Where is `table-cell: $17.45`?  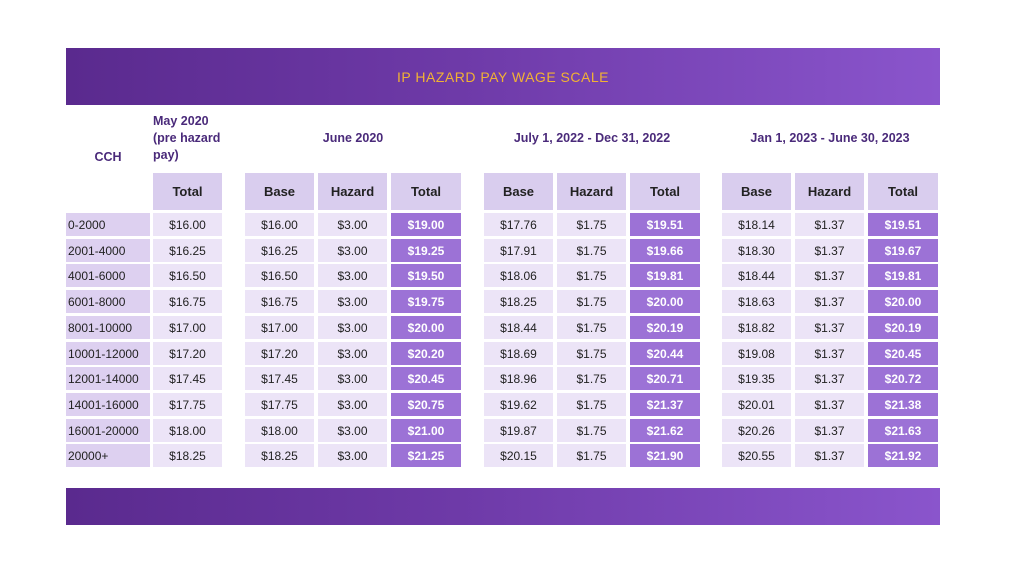
table-cell: $17.45 is located at coordinates (279, 378).